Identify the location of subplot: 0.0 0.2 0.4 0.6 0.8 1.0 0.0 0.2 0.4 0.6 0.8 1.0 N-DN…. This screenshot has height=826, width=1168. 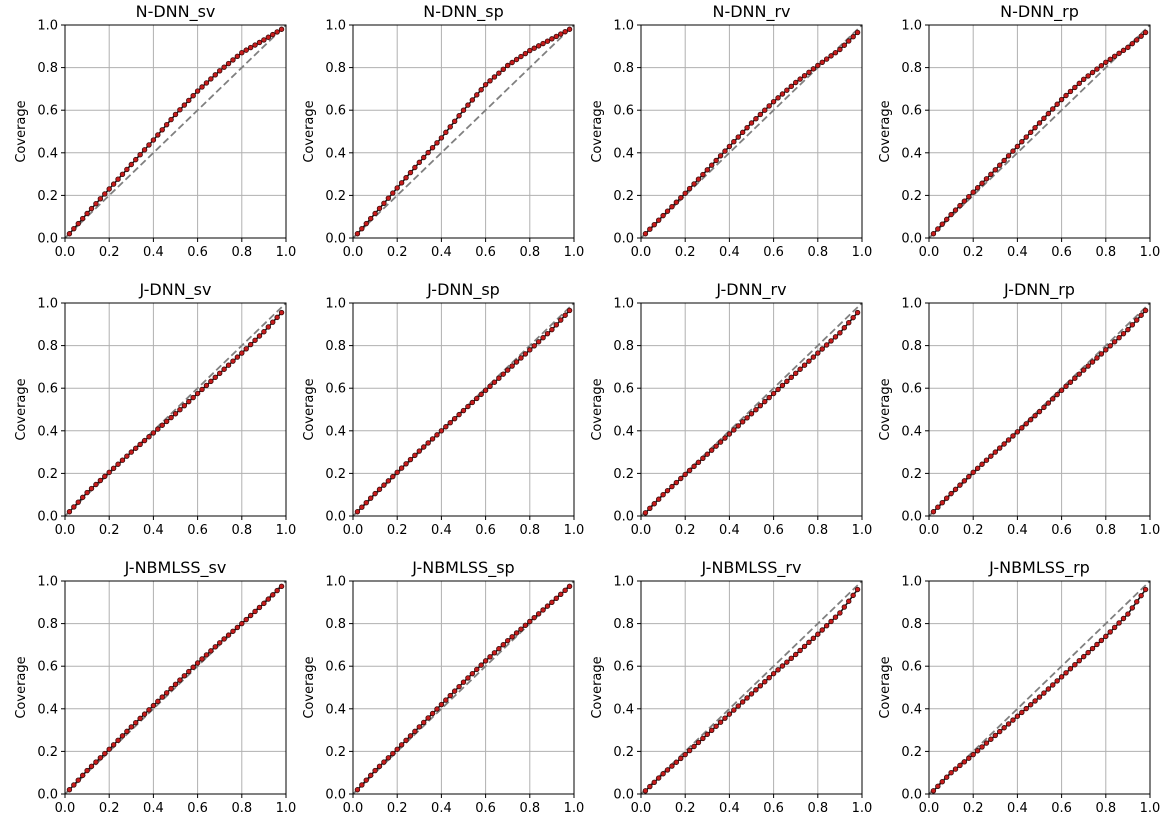
(731, 131).